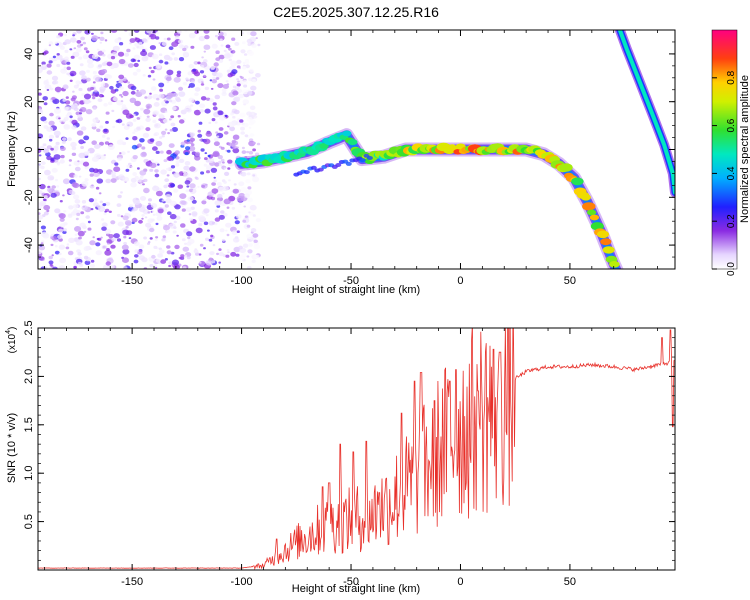  Describe the element at coordinates (29, 102) in the screenshot. I see `spectrogram-ytick-label: 20` at that location.